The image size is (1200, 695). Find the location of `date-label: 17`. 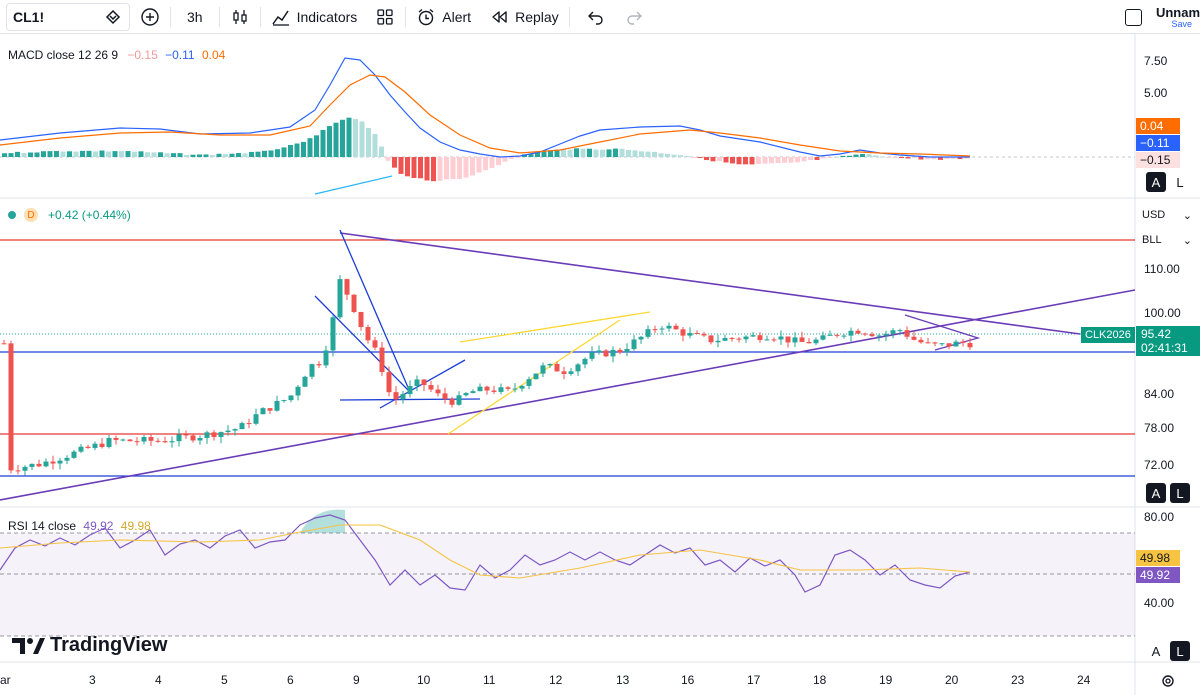

date-label: 17 is located at coordinates (754, 680).